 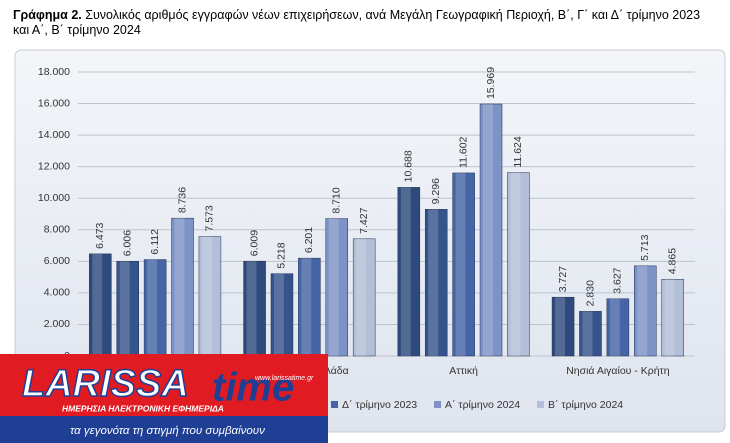 What do you see at coordinates (491, 83) in the screenshot?
I see `value-label: 15.969` at bounding box center [491, 83].